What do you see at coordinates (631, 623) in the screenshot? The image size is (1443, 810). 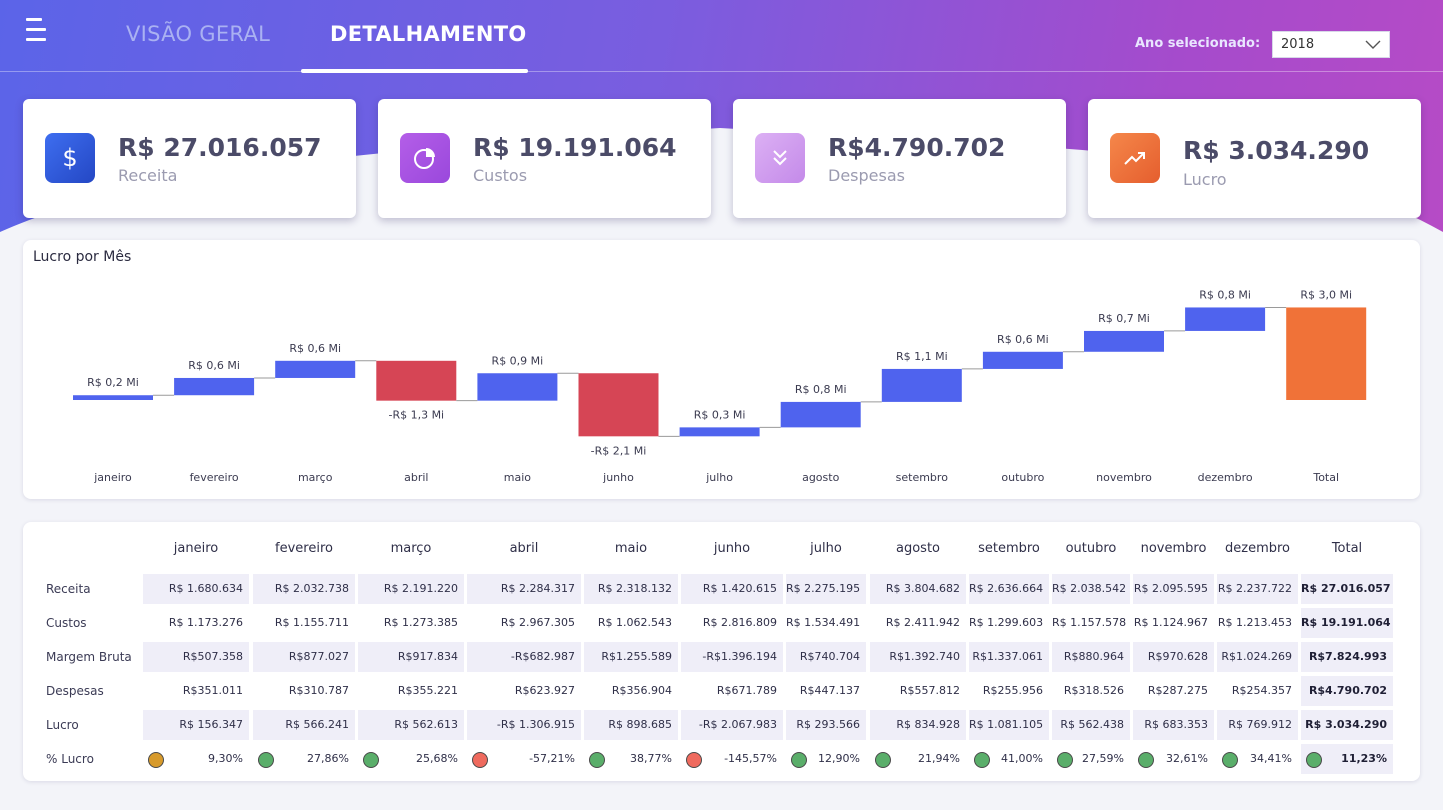 I see `table-cell: R$ 1.062.543` at bounding box center [631, 623].